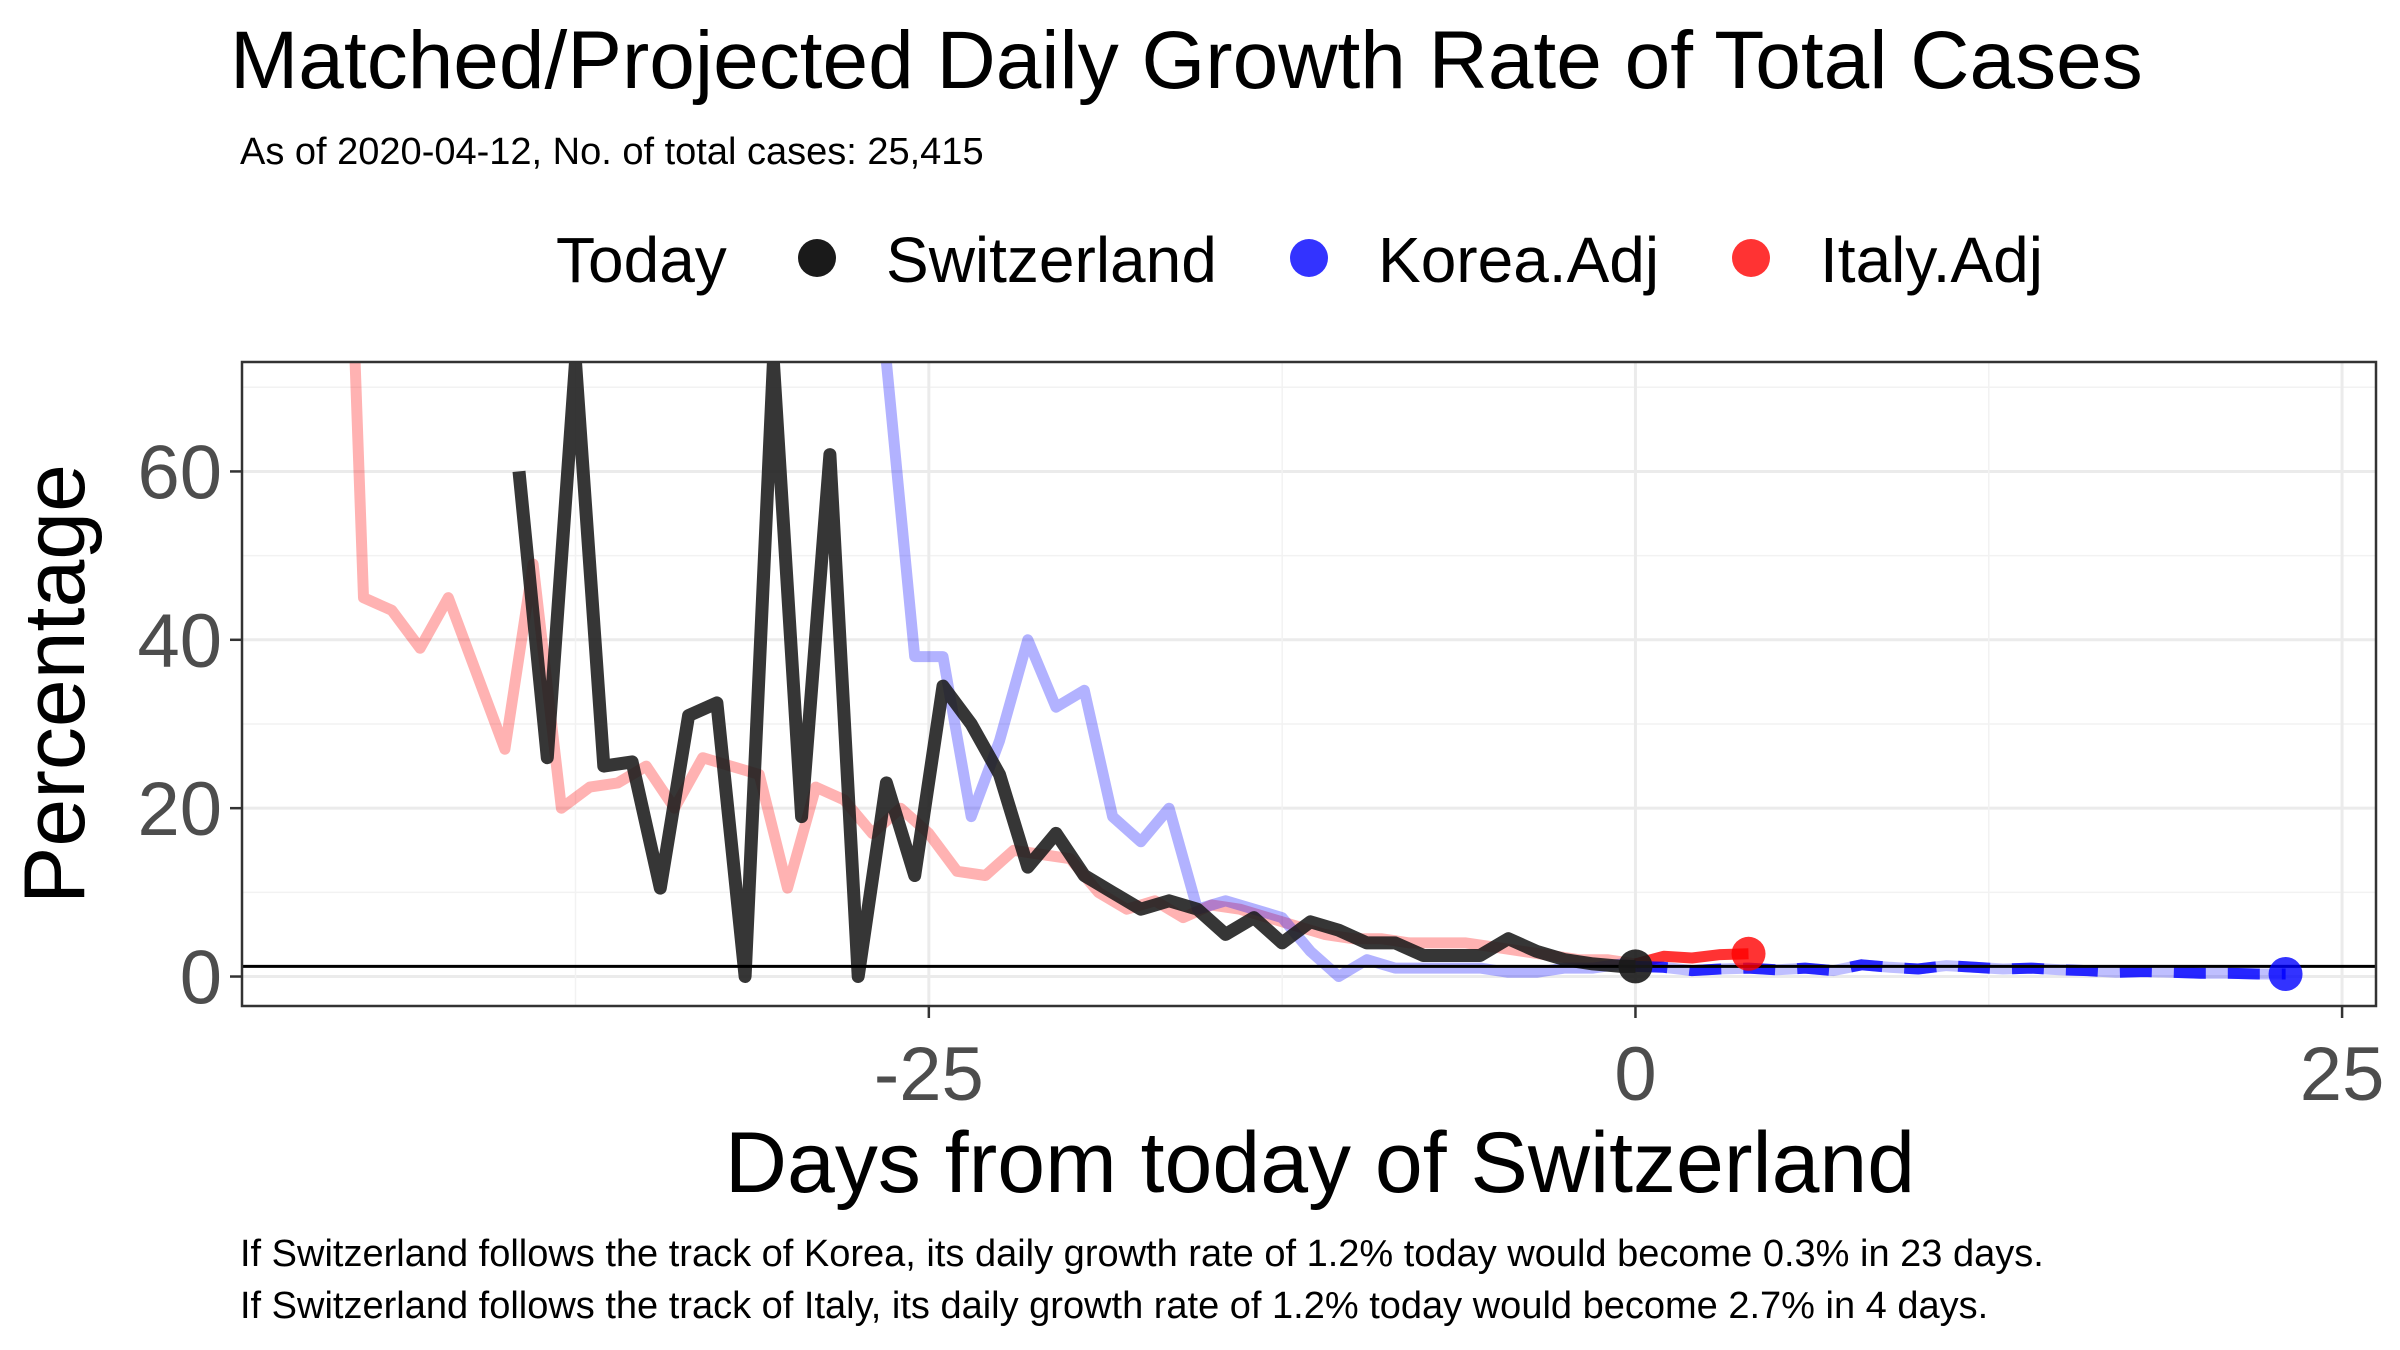 The image size is (2400, 1350). What do you see at coordinates (1751, 258) in the screenshot?
I see `legend-swatch-italy` at bounding box center [1751, 258].